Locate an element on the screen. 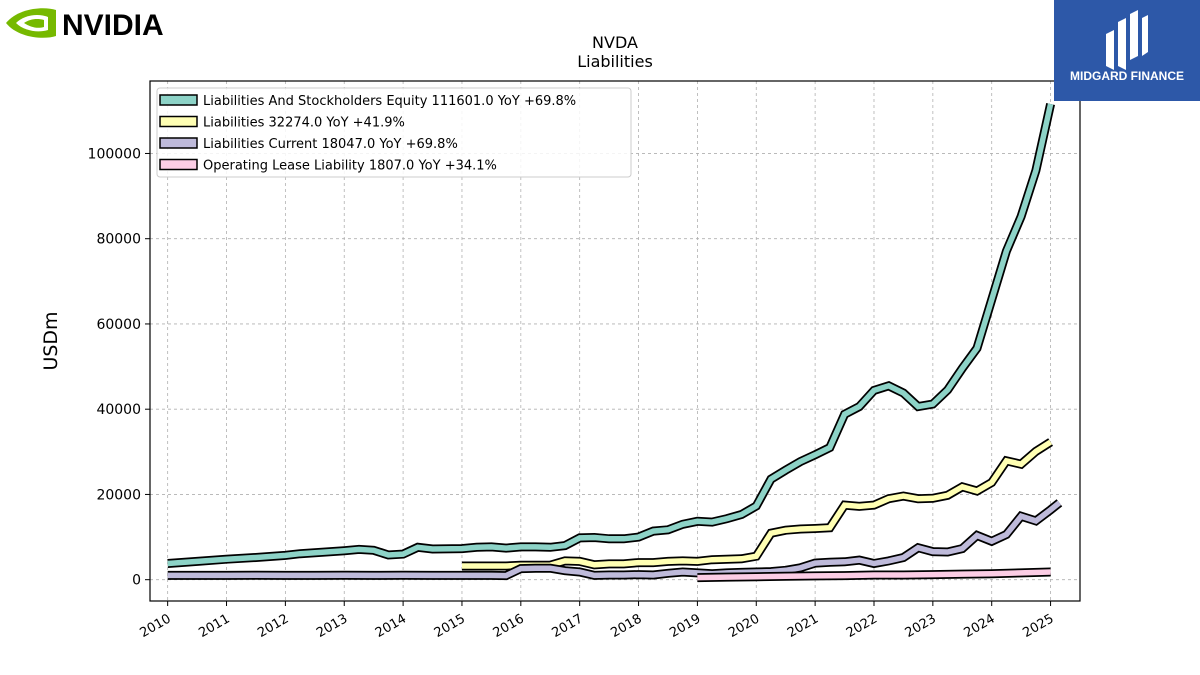  y-tick-label: 20000 is located at coordinates (118, 495).